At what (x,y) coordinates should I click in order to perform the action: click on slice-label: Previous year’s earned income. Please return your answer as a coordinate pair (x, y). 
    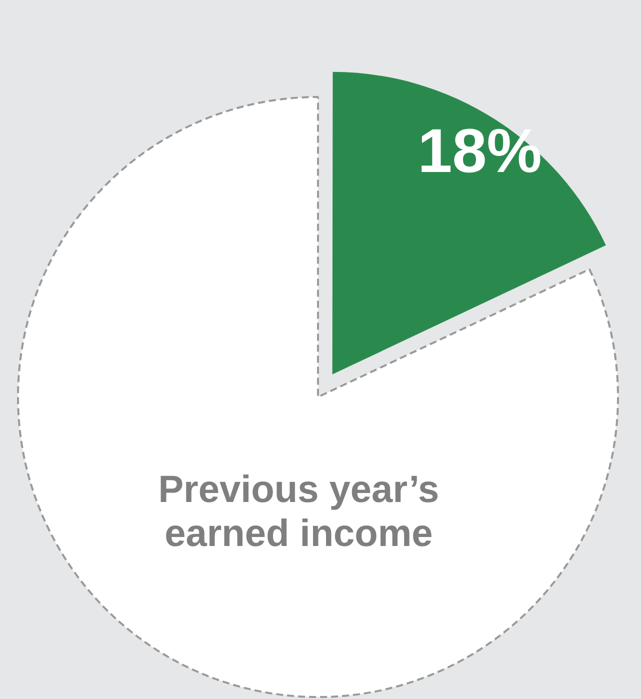
    Looking at the image, I should click on (299, 511).